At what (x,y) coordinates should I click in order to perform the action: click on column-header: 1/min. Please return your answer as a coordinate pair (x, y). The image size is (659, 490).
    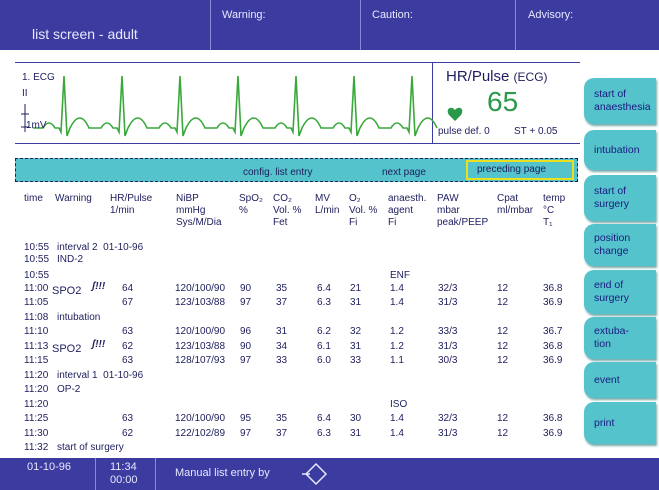
    Looking at the image, I should click on (122, 210).